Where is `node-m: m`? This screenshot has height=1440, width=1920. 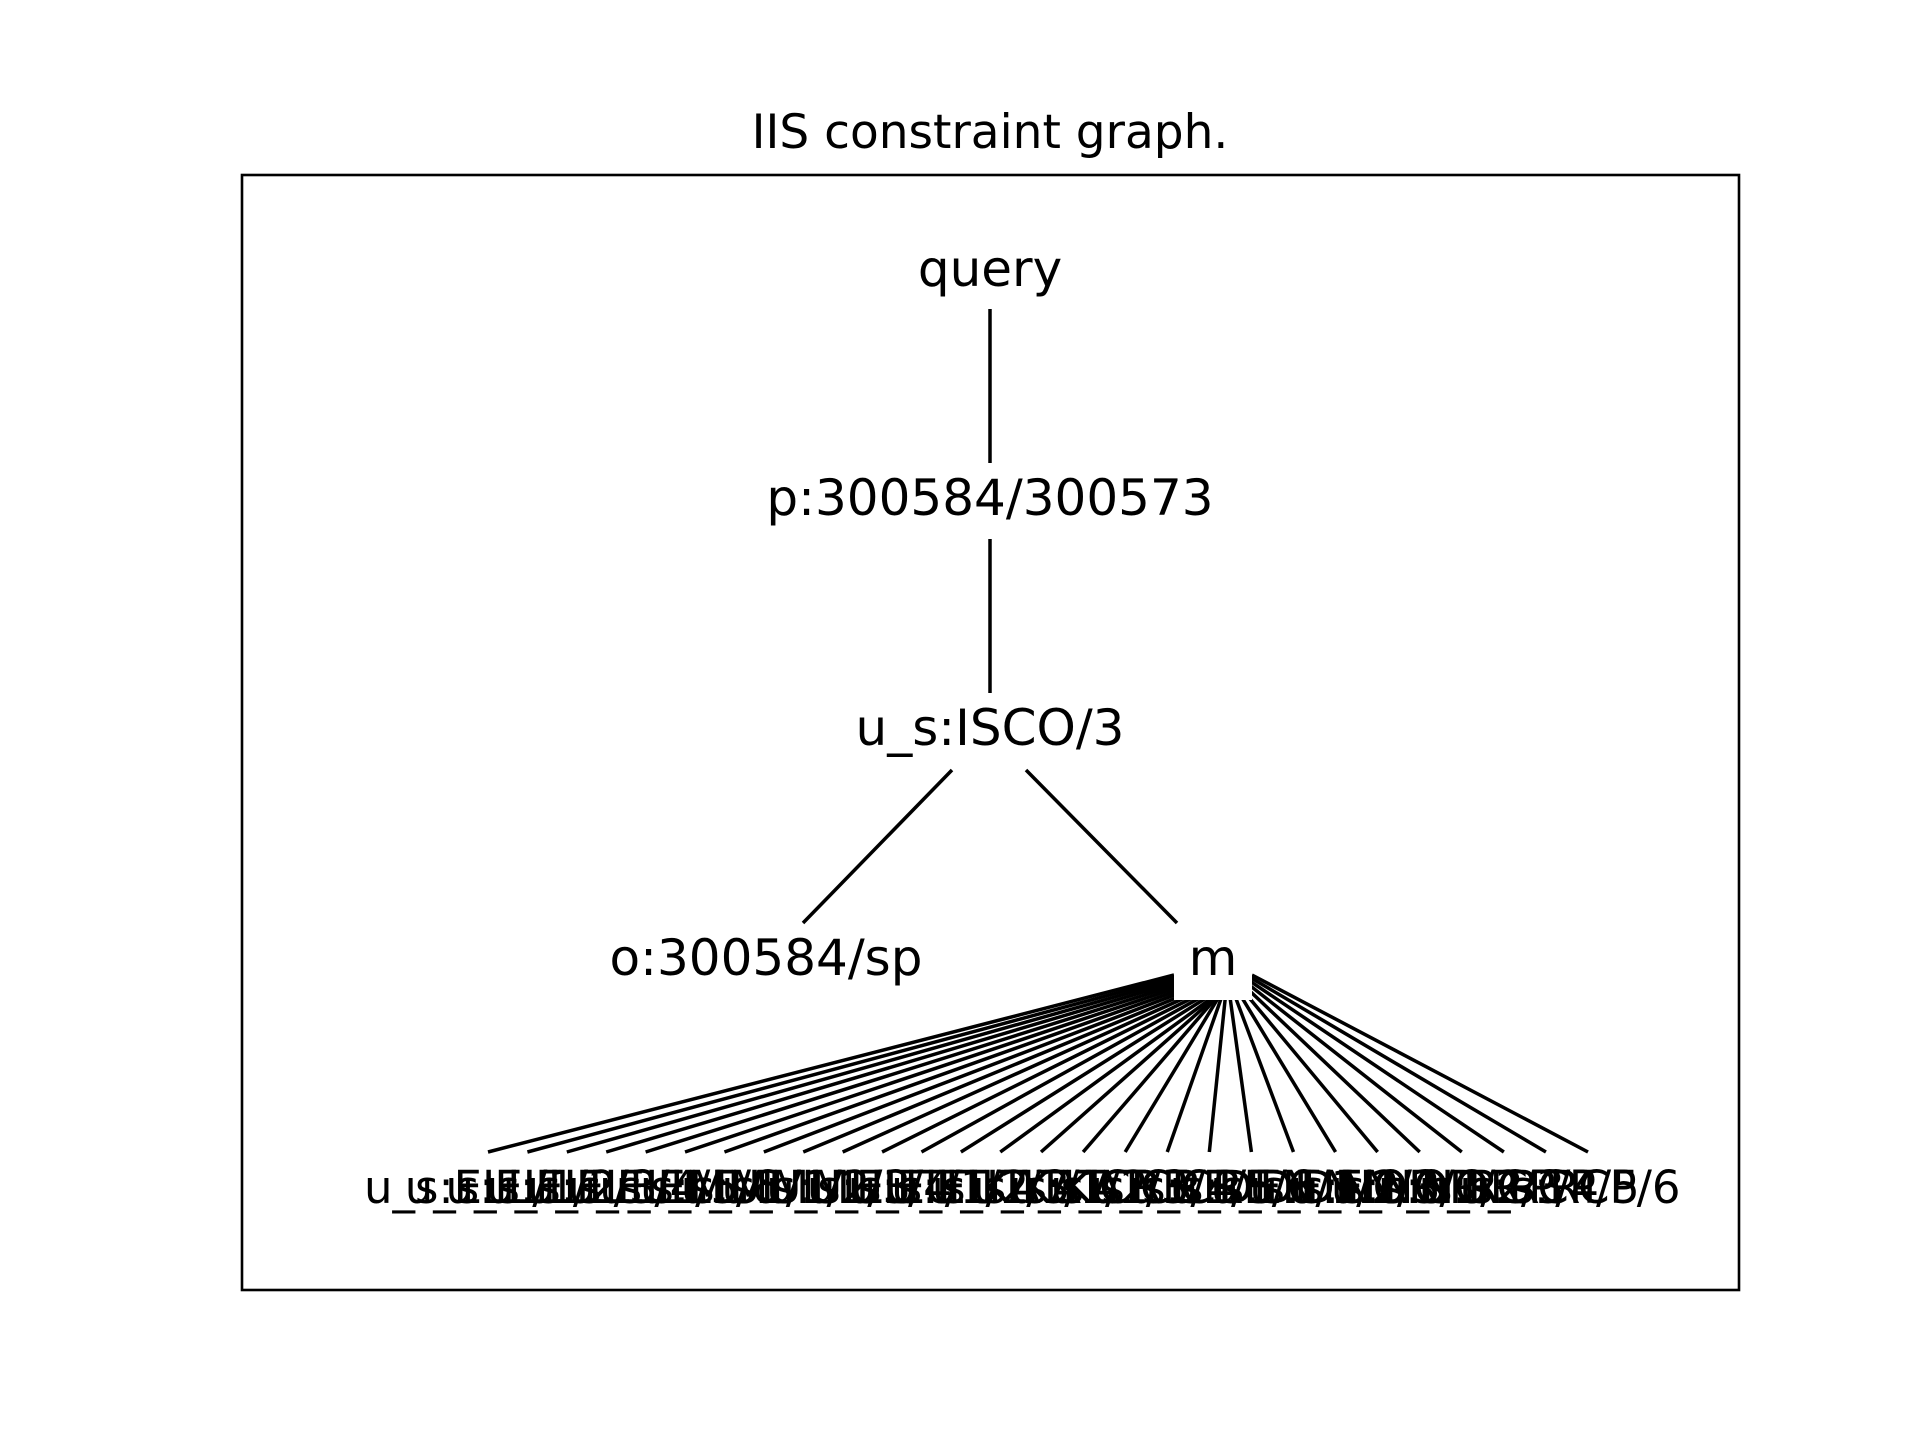 node-m: m is located at coordinates (1213, 964).